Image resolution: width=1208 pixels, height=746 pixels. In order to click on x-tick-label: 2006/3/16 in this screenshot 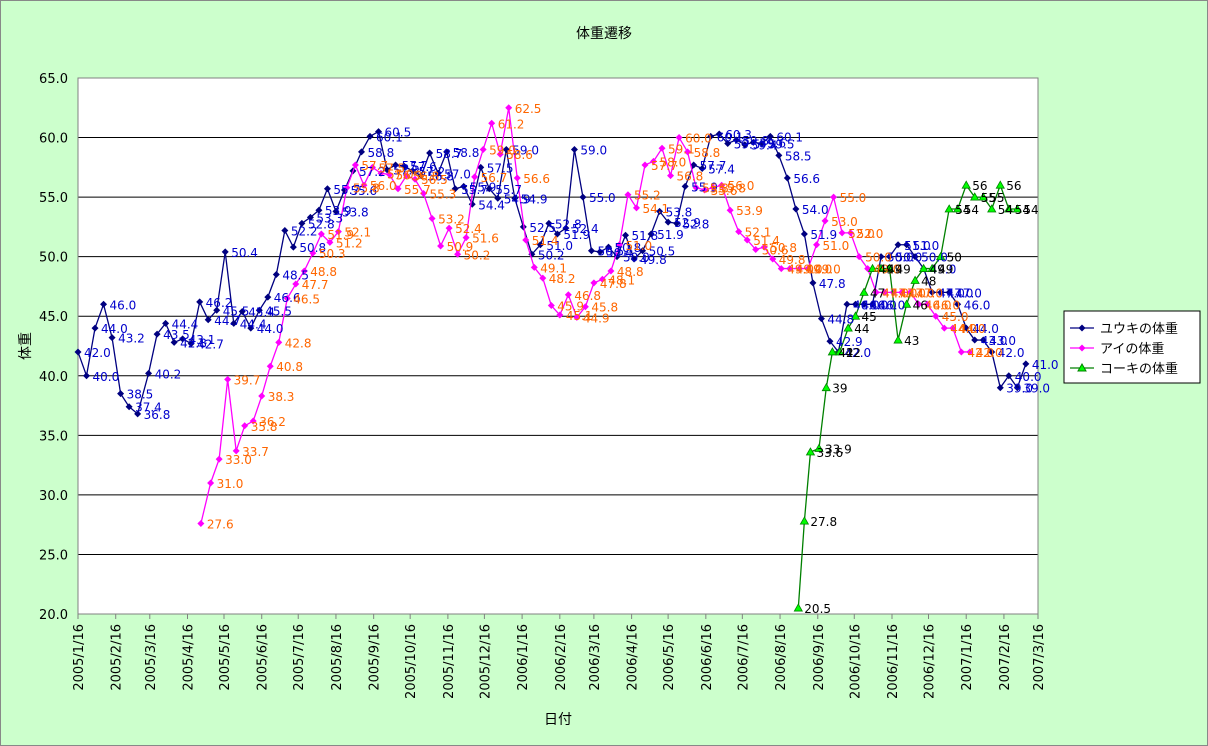, I will do `click(595, 657)`.